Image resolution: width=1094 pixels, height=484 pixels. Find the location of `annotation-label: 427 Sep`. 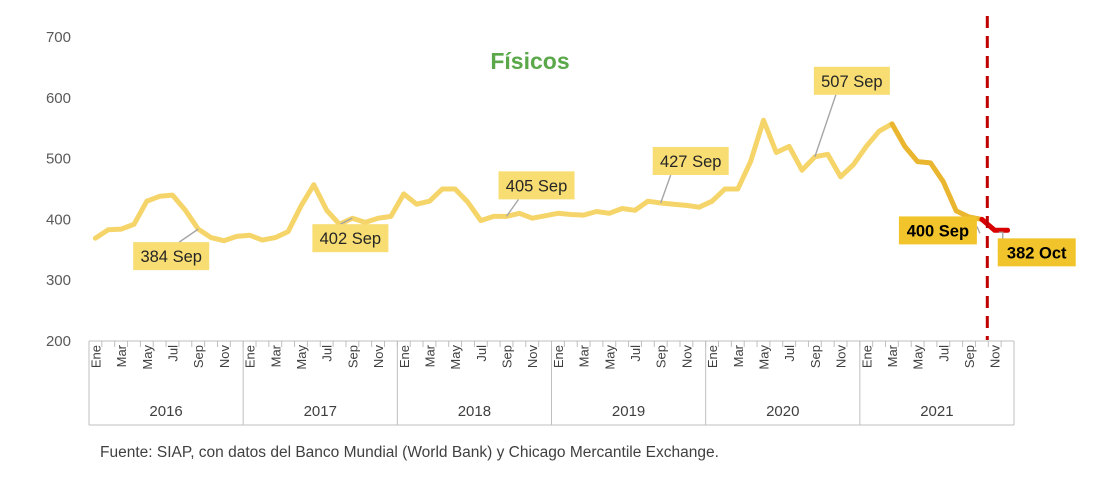

annotation-label: 427 Sep is located at coordinates (690, 162).